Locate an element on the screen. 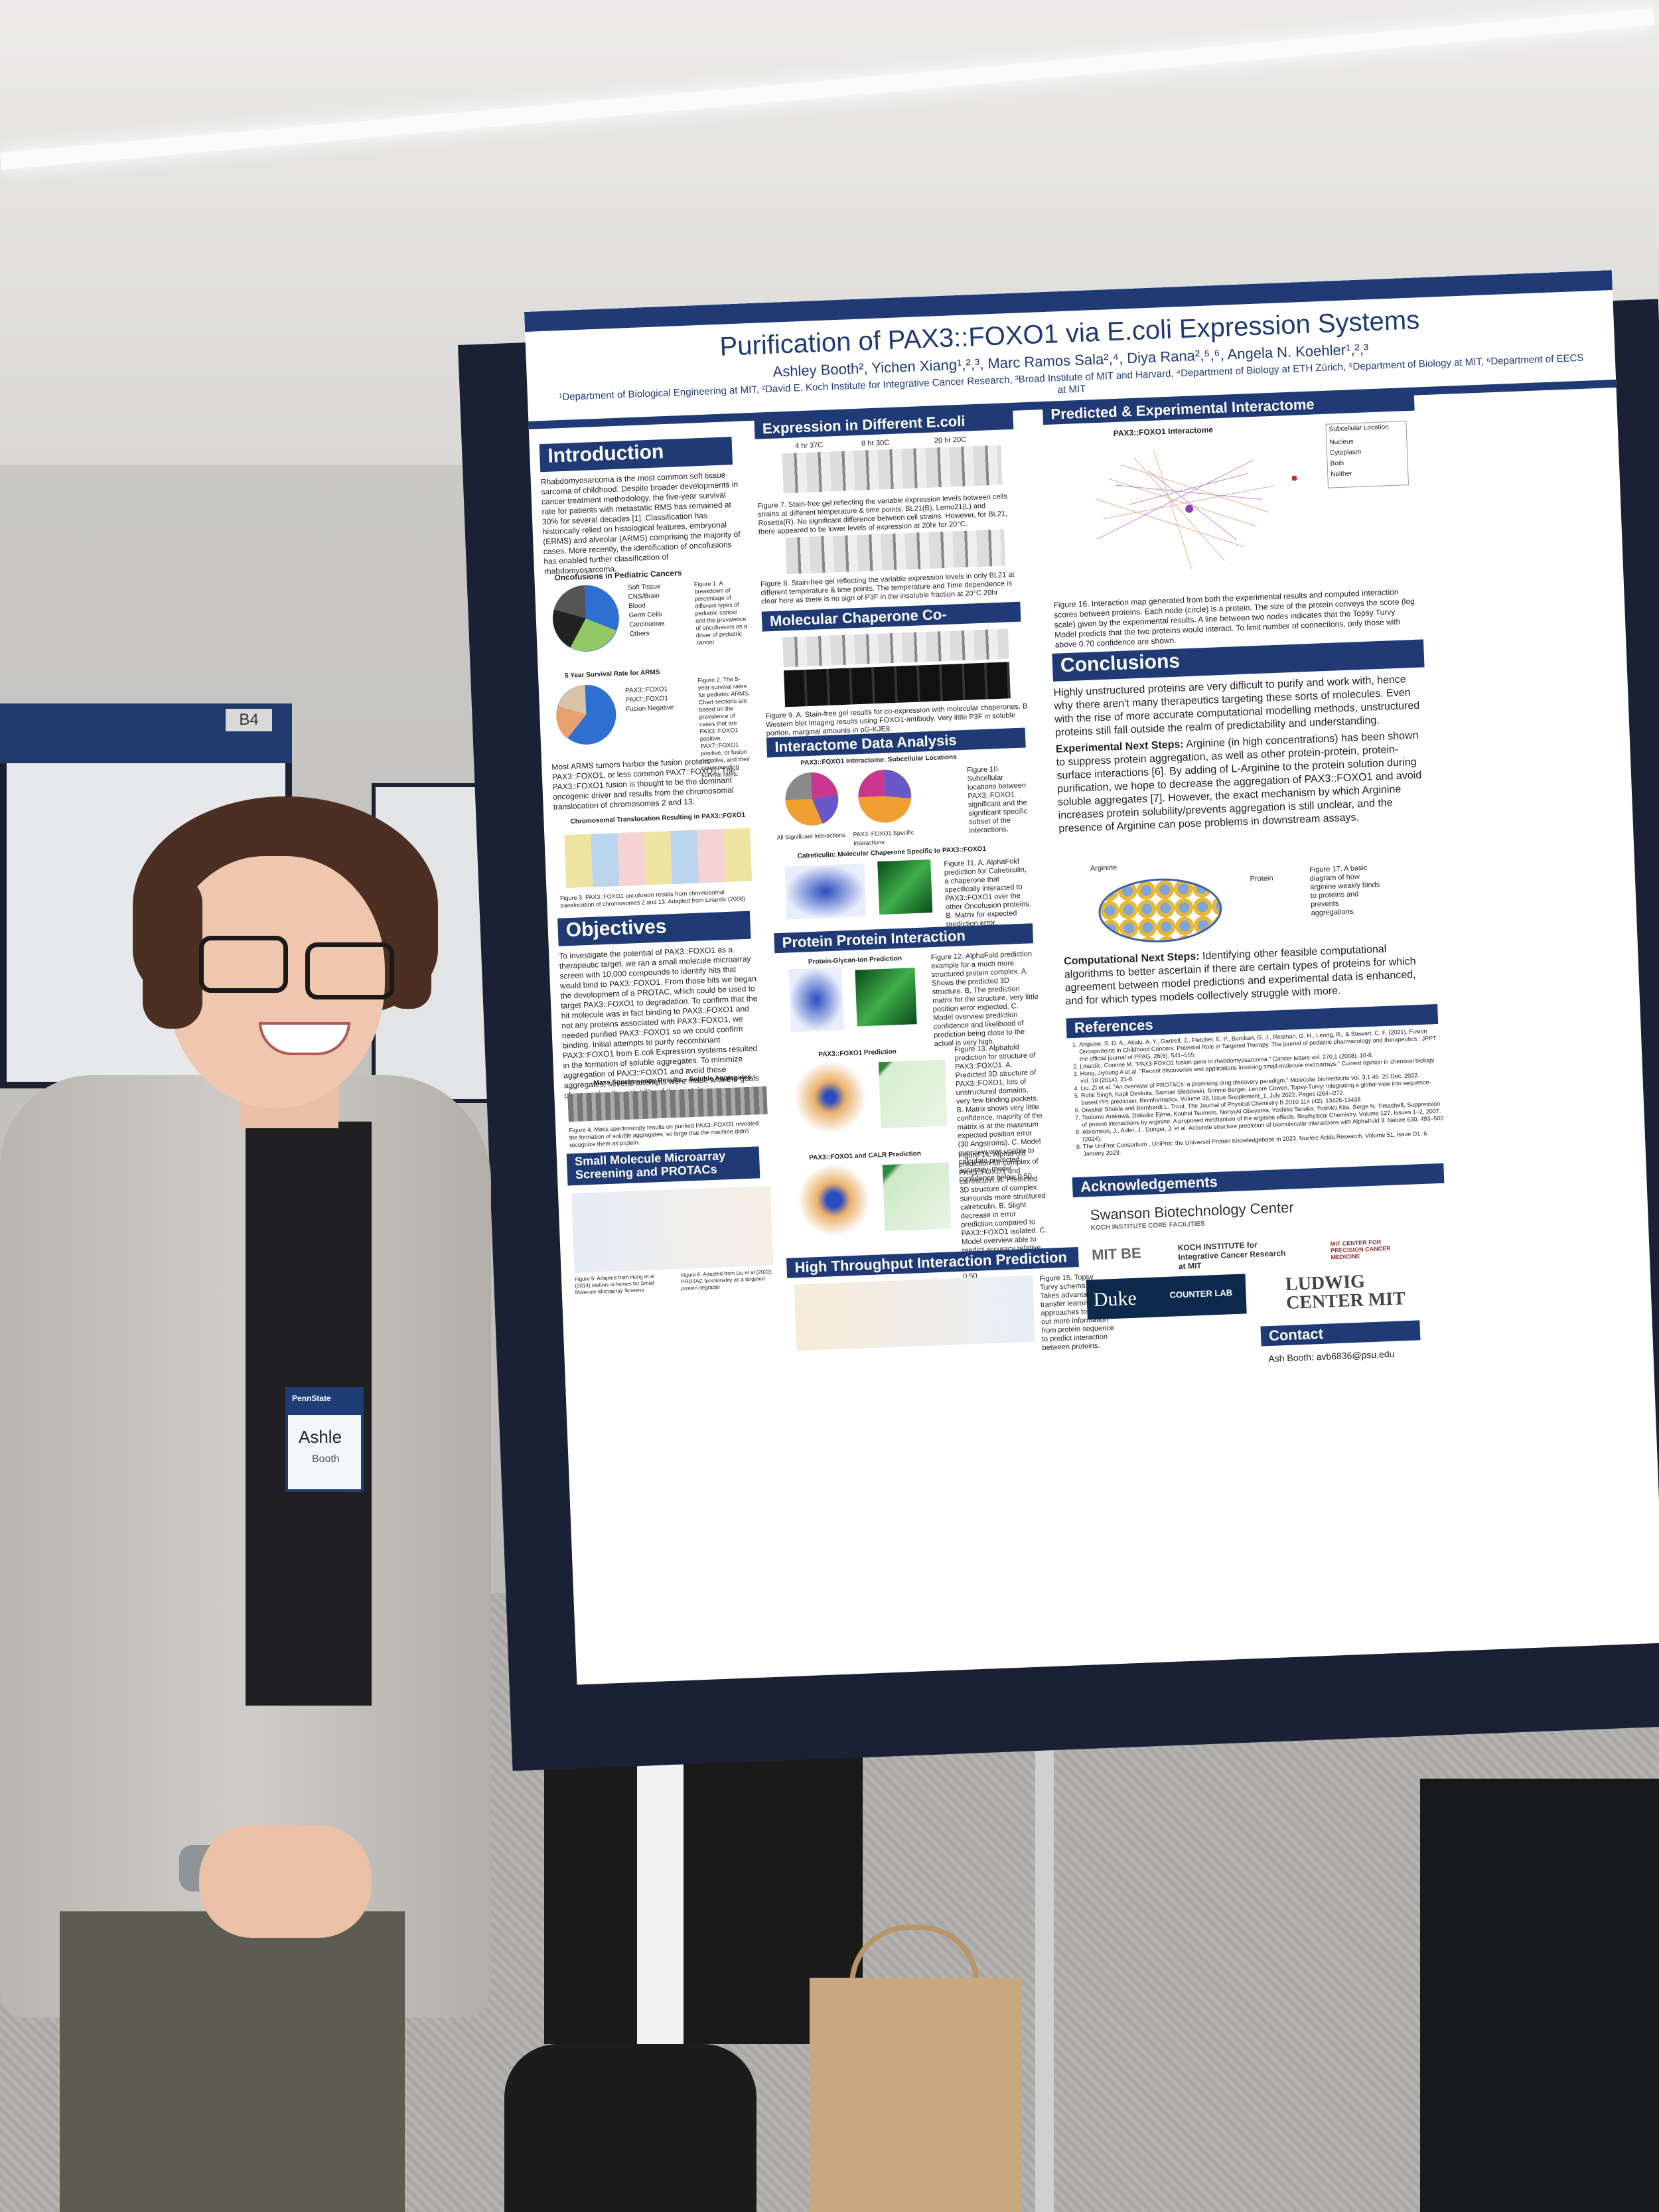 The width and height of the screenshot is (1659, 2212). specific-interactions-pie is located at coordinates (885, 796).